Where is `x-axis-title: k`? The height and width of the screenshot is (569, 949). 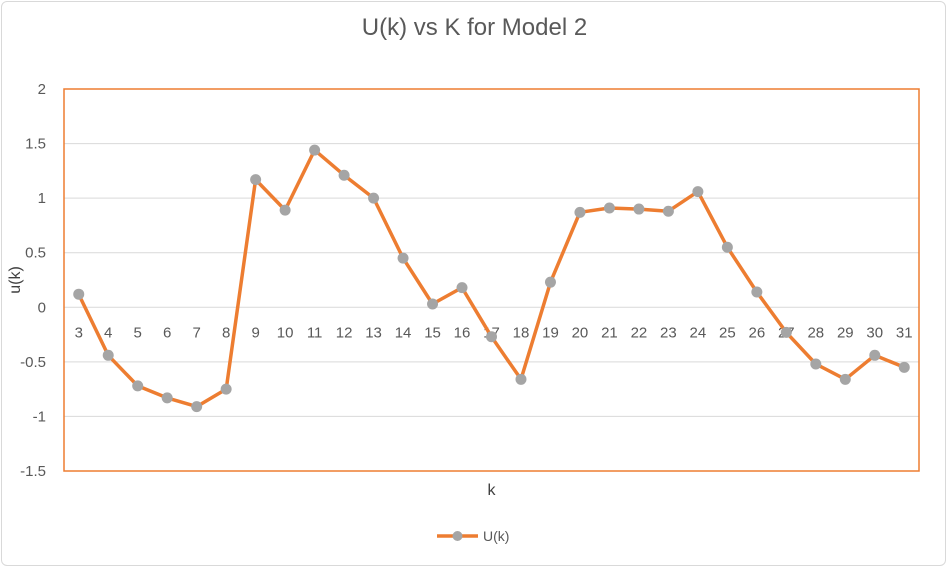 x-axis-title: k is located at coordinates (492, 490).